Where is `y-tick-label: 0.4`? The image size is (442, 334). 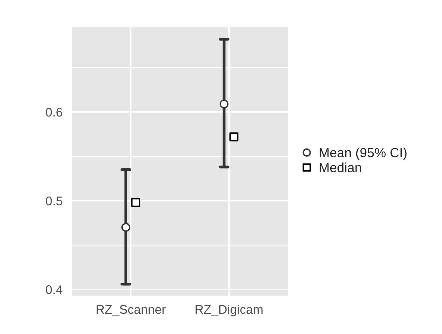
y-tick-label: 0.4 is located at coordinates (54, 290).